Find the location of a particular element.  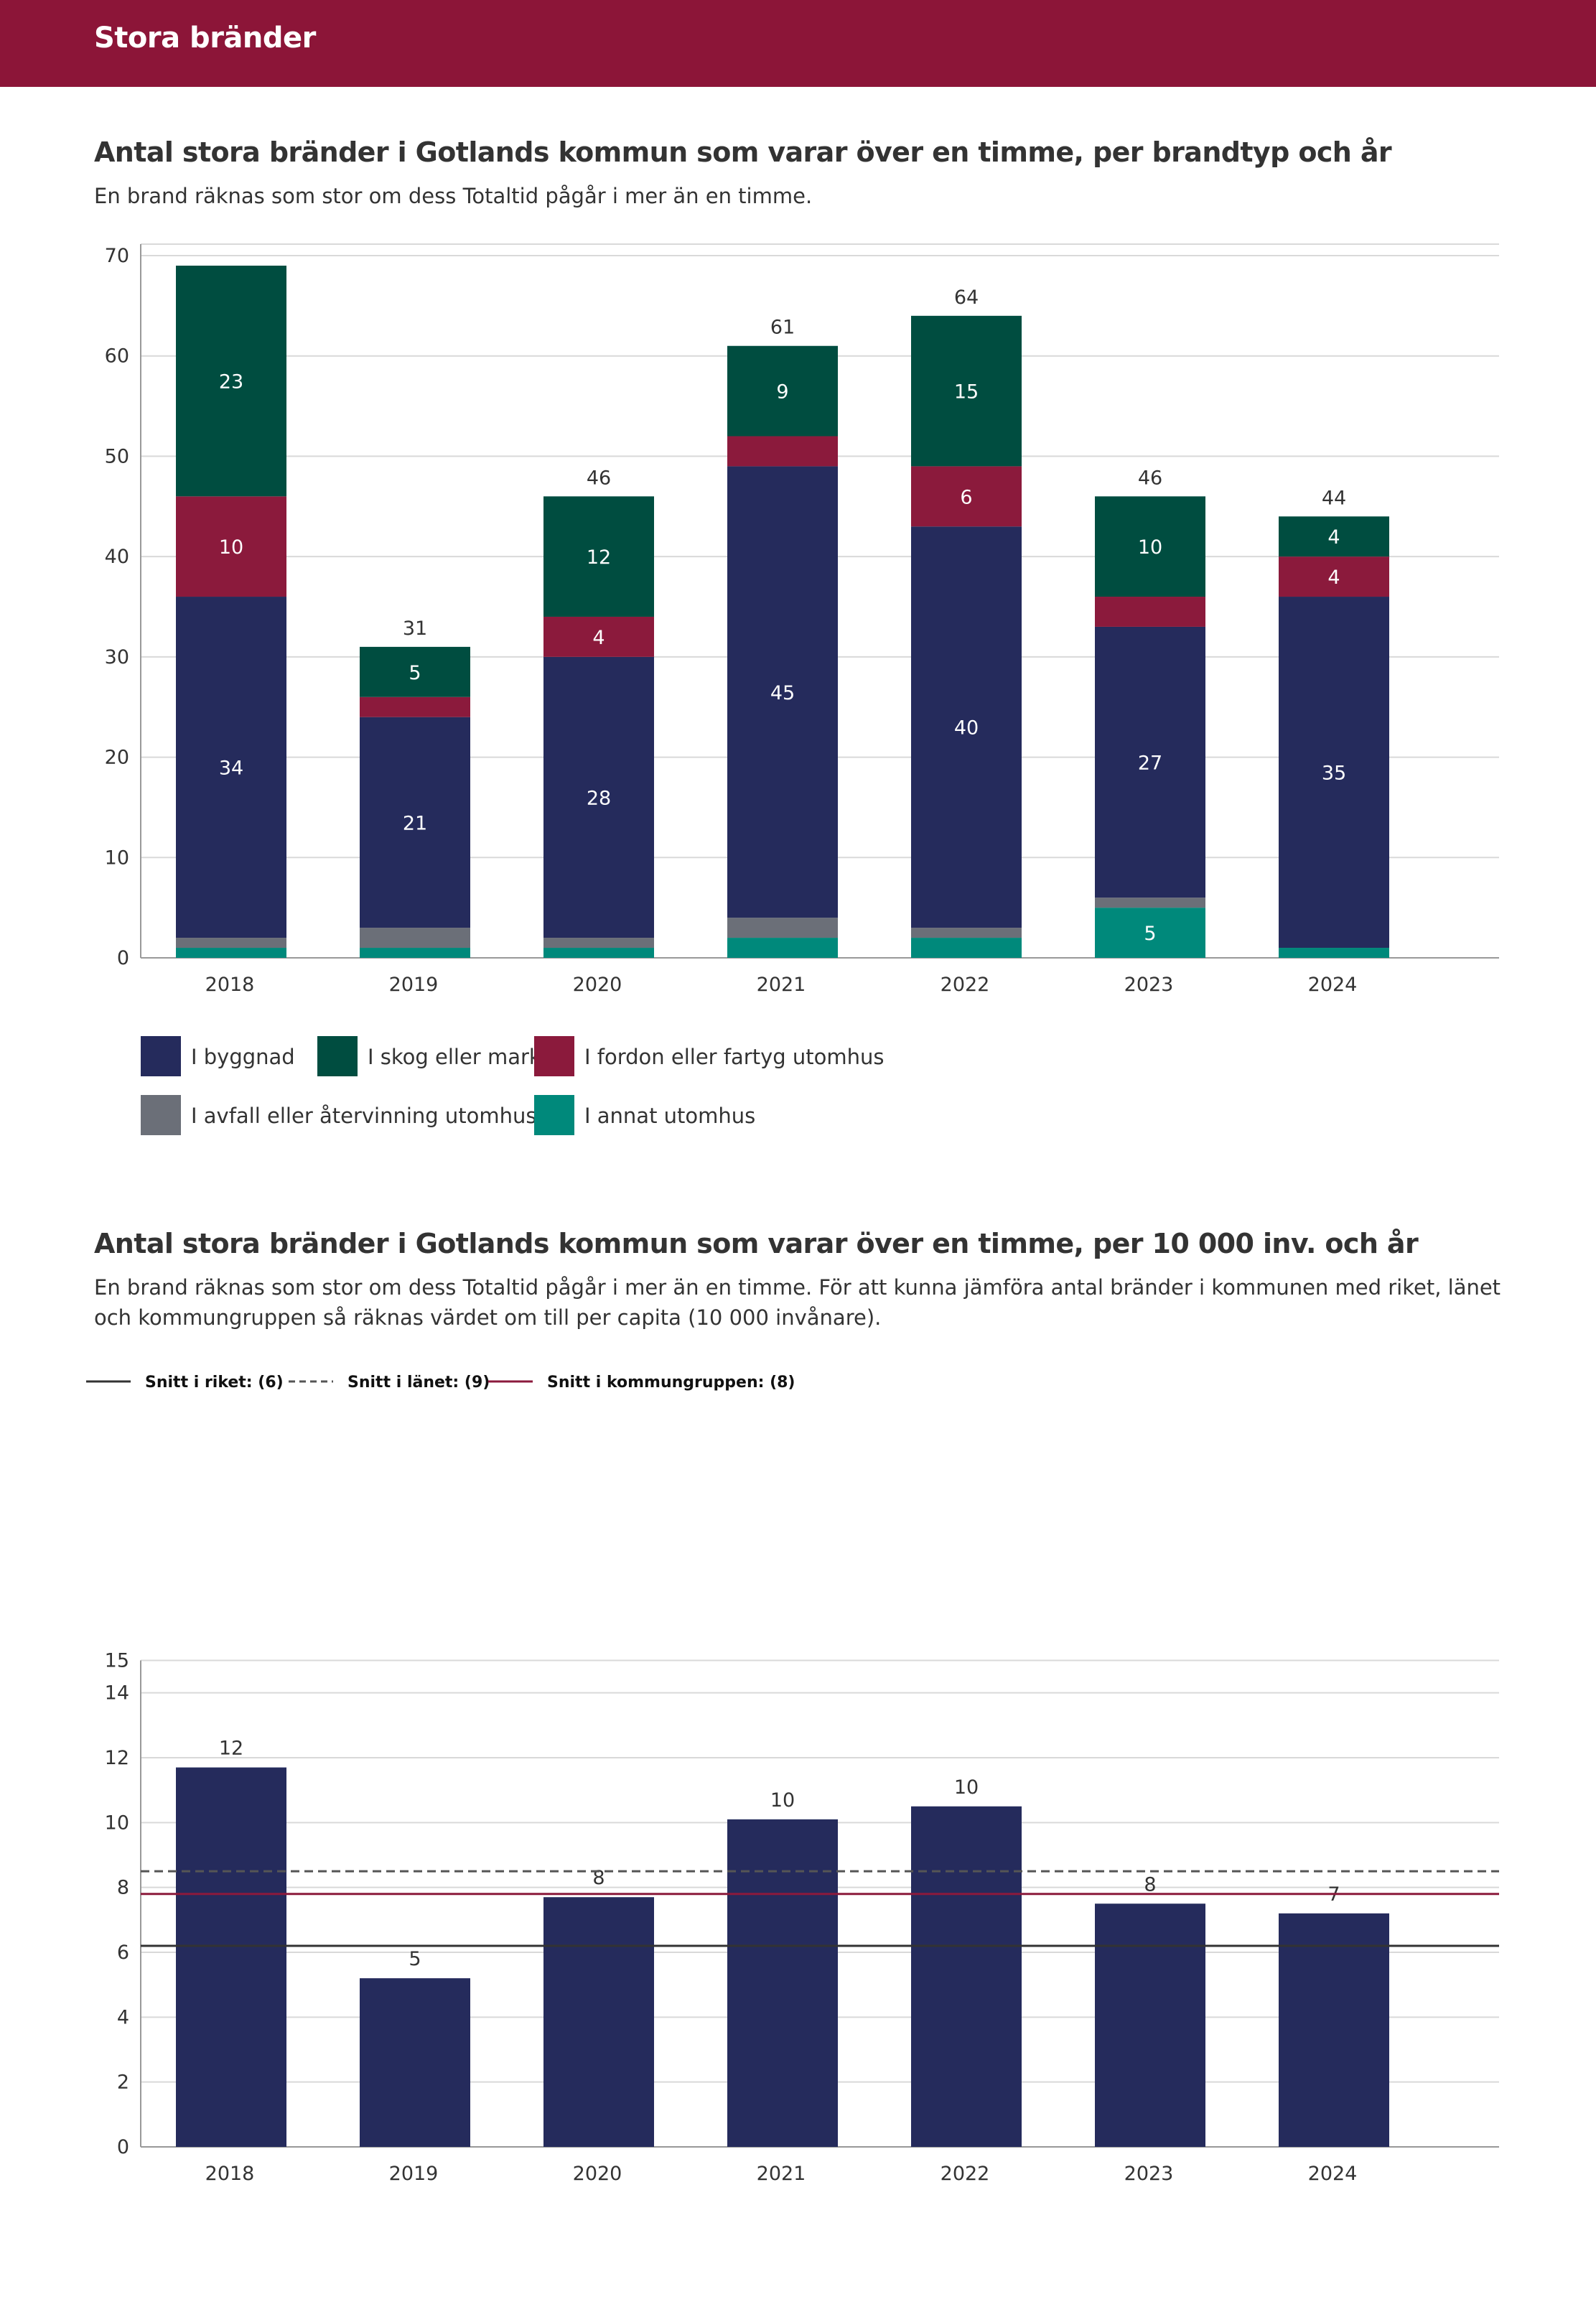

y-tick-label: 8 is located at coordinates (123, 1888).